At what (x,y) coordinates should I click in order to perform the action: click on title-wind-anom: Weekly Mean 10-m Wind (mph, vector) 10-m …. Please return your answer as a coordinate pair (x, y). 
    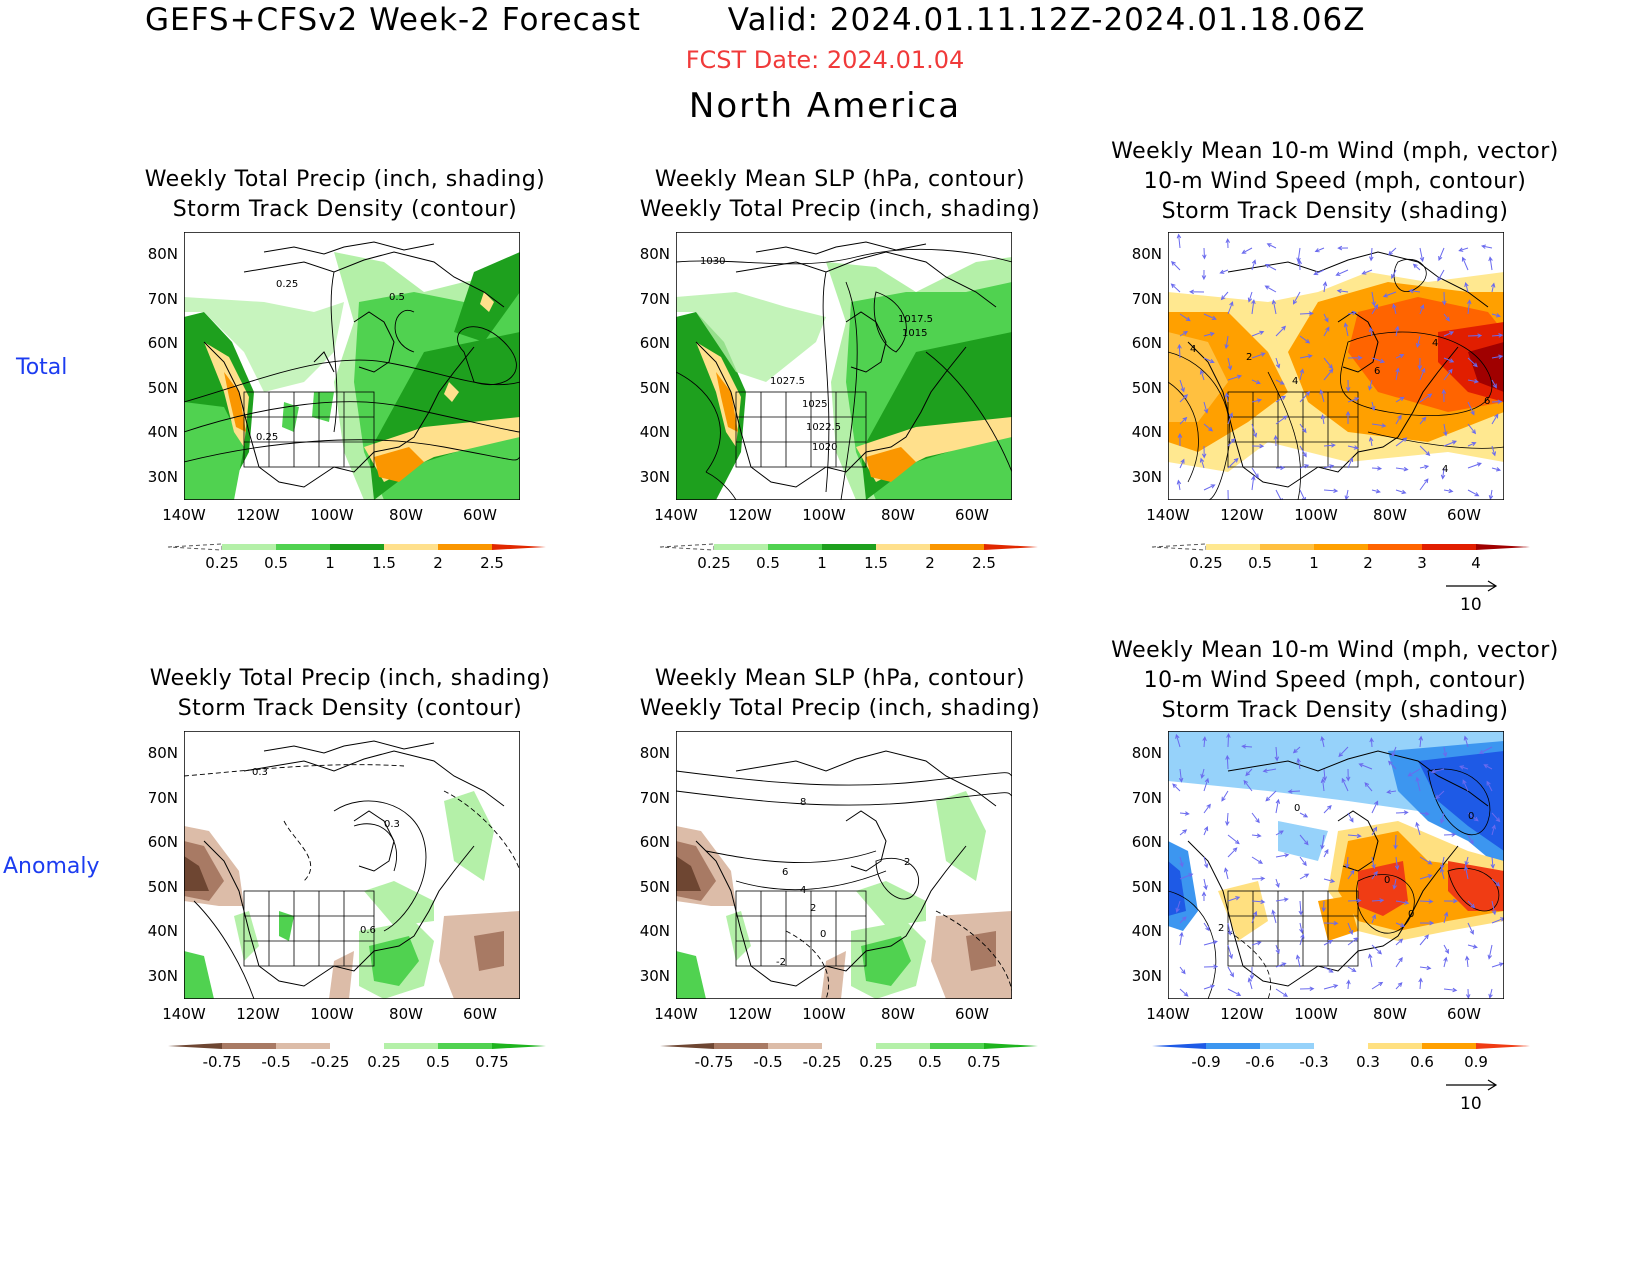
    Looking at the image, I should click on (1335, 681).